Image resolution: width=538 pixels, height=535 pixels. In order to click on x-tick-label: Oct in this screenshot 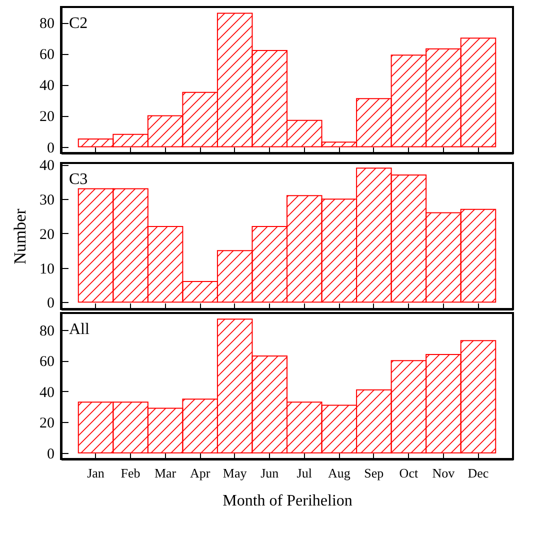, I will do `click(408, 473)`.